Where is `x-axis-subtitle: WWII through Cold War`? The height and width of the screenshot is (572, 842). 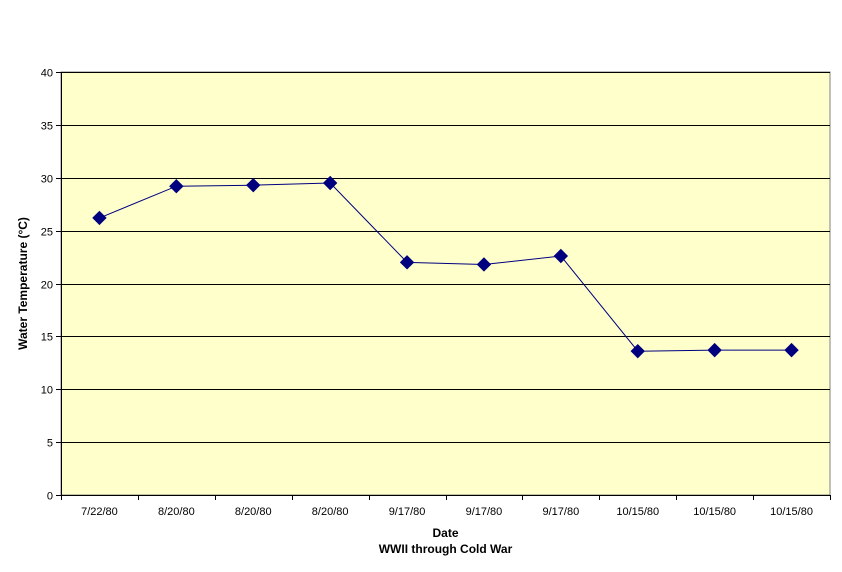
x-axis-subtitle: WWII through Cold War is located at coordinates (446, 549).